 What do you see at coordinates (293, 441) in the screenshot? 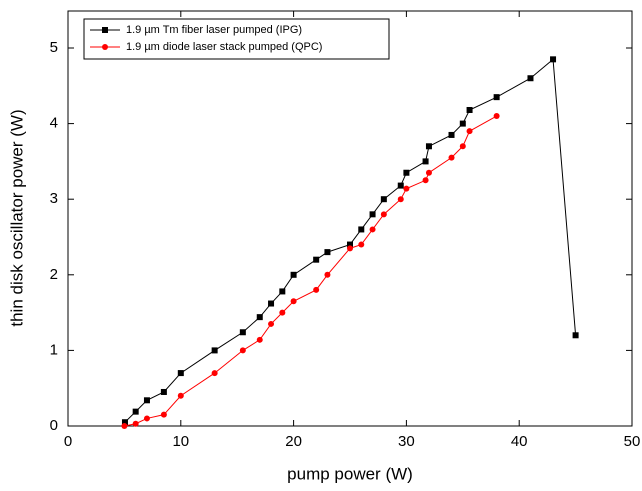
I see `x-tick-label: 20` at bounding box center [293, 441].